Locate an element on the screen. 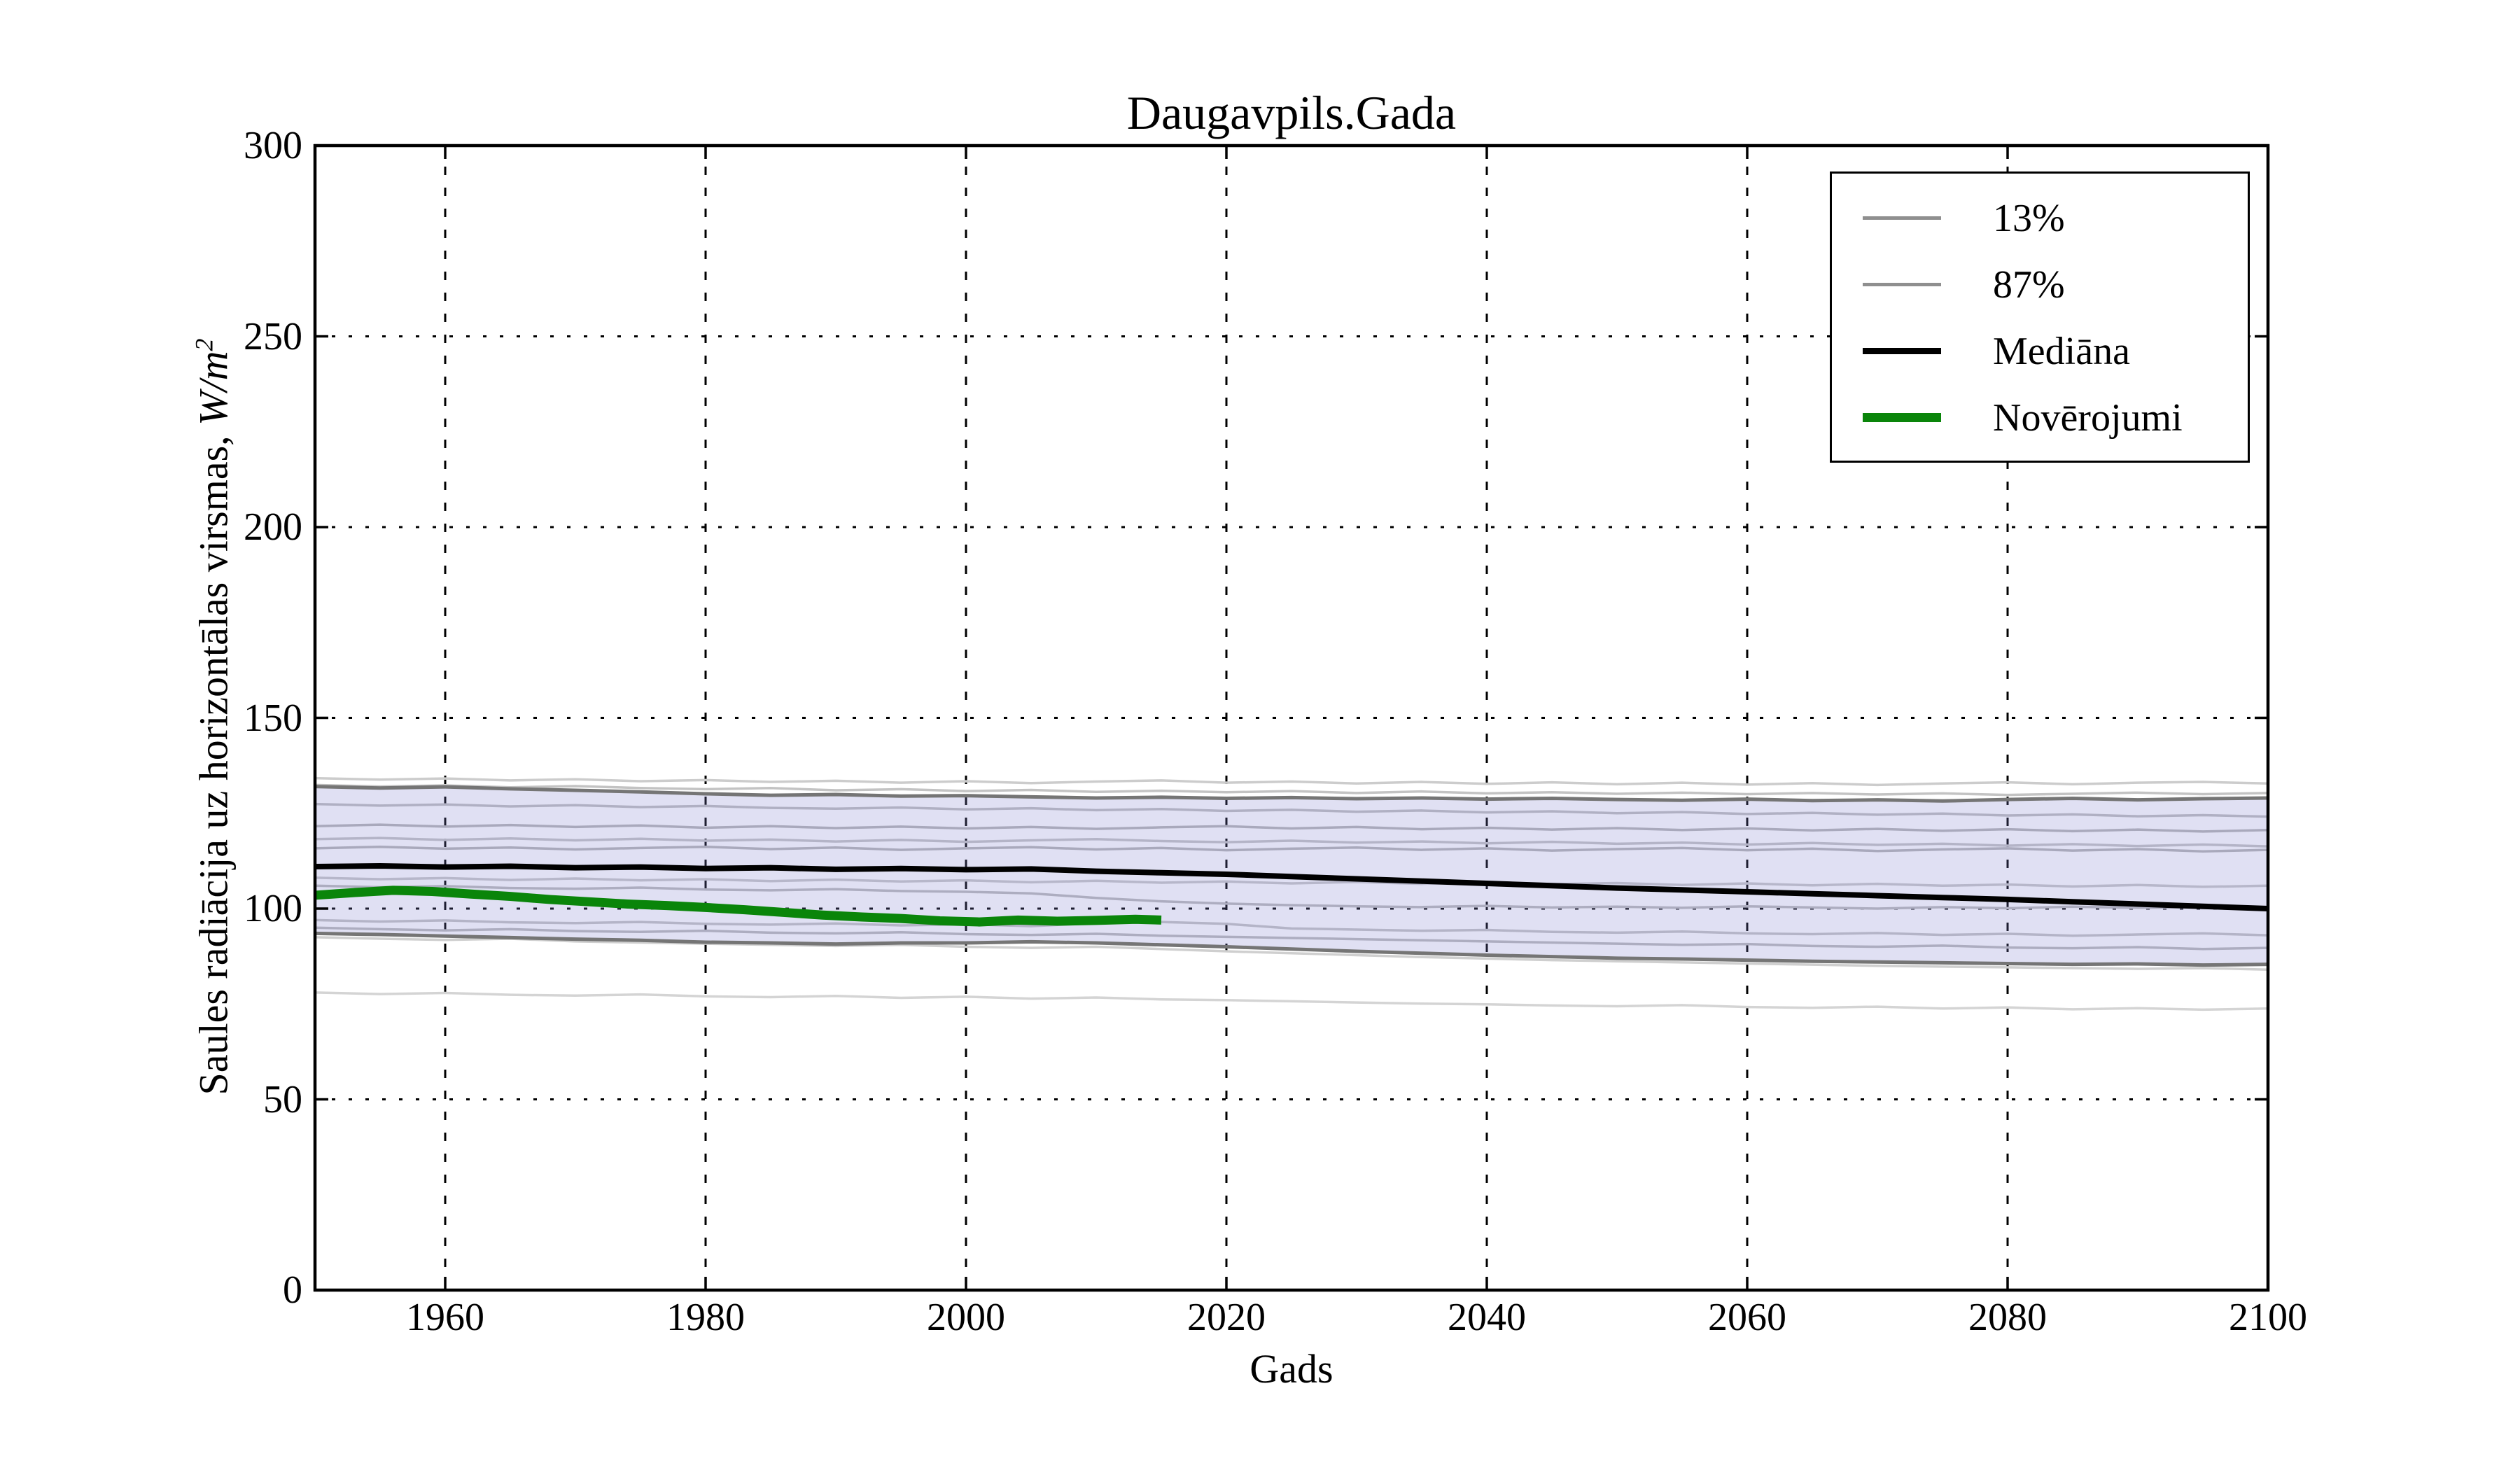 This screenshot has height=1470, width=2520. x-tick-label: 2100 is located at coordinates (2268, 1317).